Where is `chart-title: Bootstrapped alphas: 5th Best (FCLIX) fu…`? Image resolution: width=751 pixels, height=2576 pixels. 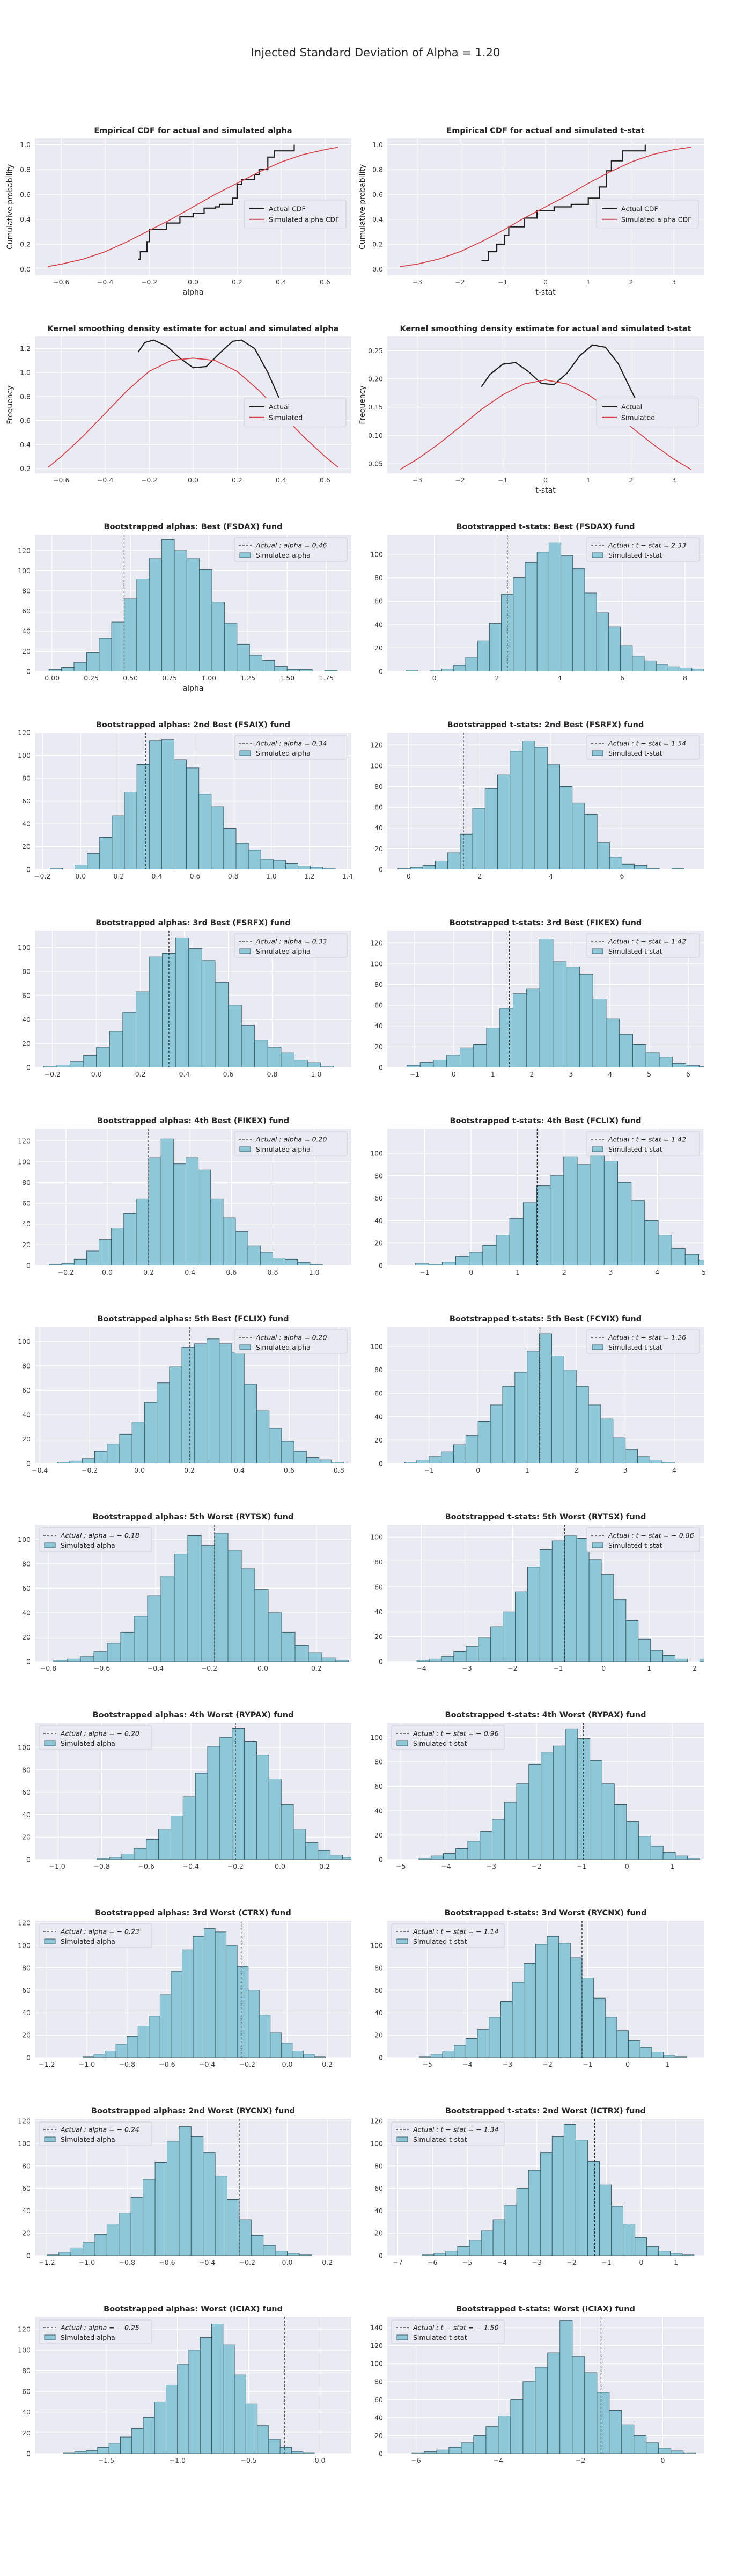
chart-title: Bootstrapped alphas: 5th Best (FCLIX) fu… is located at coordinates (193, 1319).